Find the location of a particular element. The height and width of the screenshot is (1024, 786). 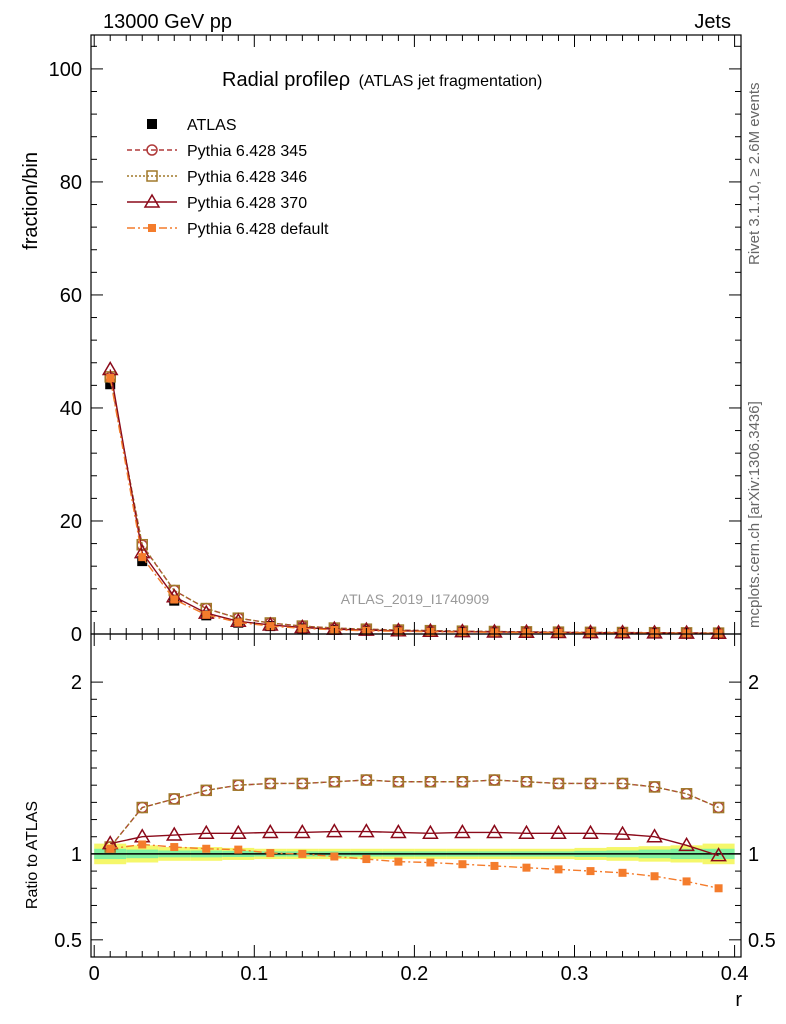

side-mcplots-label: mcplots.cern.ch [arXiv:1306.3436] is located at coordinates (754, 514).